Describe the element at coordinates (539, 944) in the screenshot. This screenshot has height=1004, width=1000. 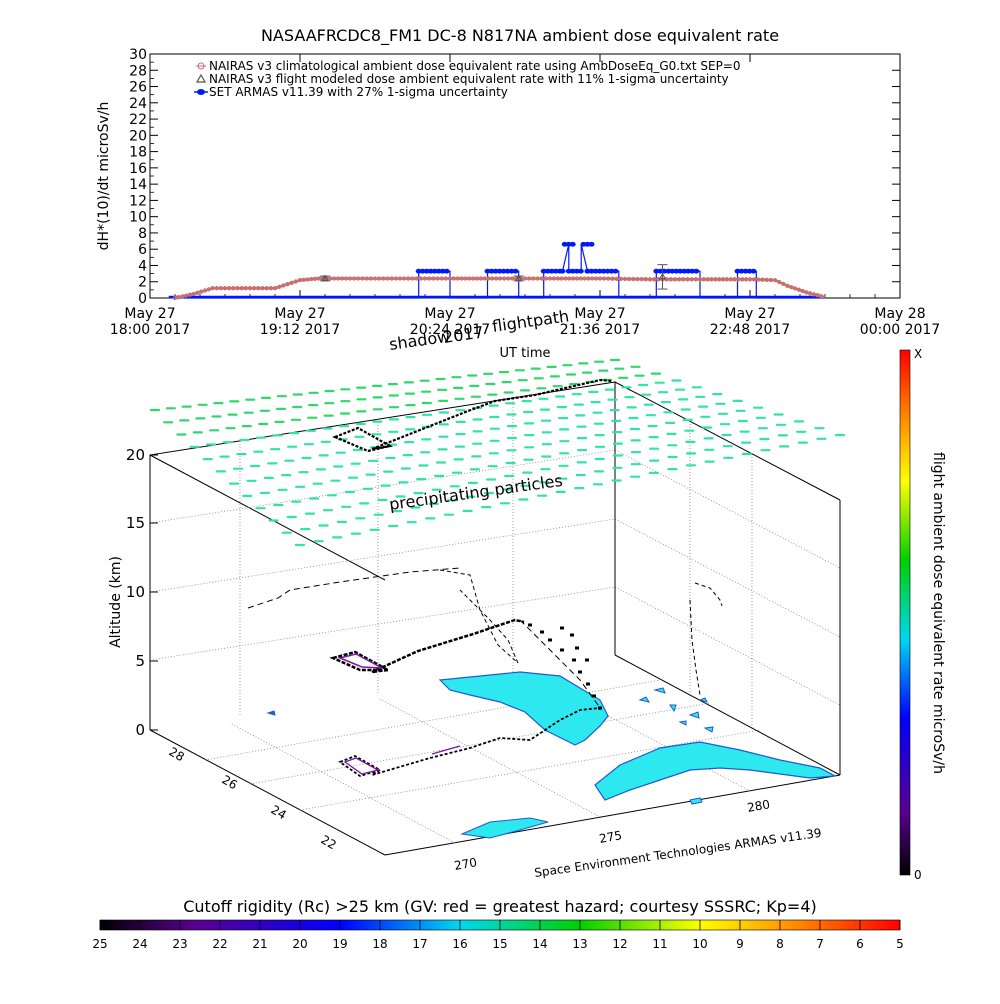
I see `colorbar-tick-label: 14` at that location.